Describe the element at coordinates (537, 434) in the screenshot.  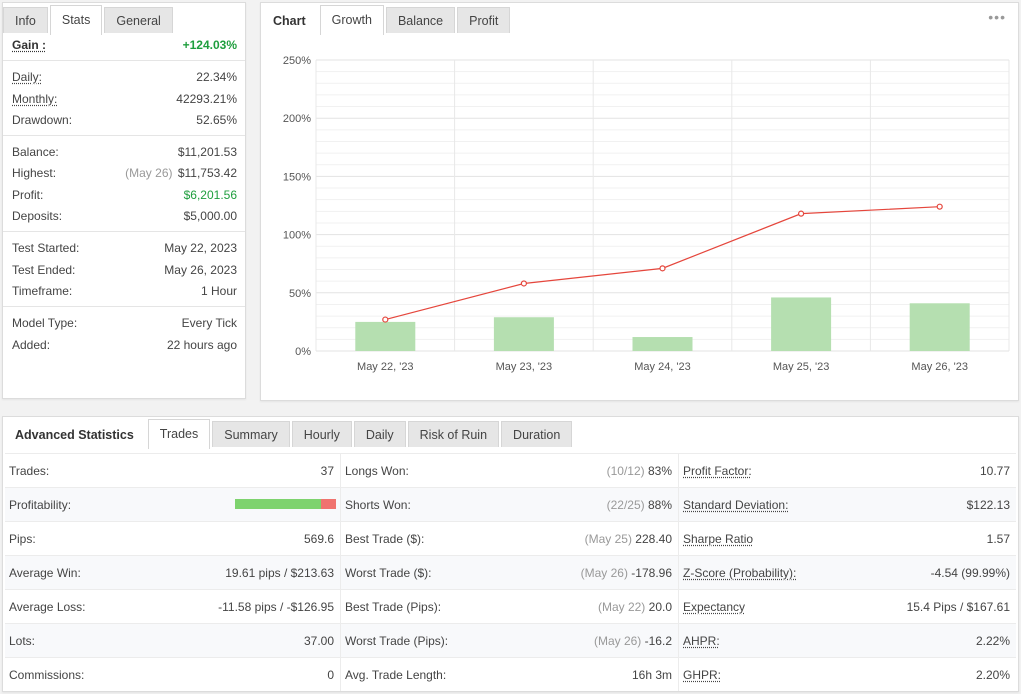
I see `tab-duration: Duration` at that location.